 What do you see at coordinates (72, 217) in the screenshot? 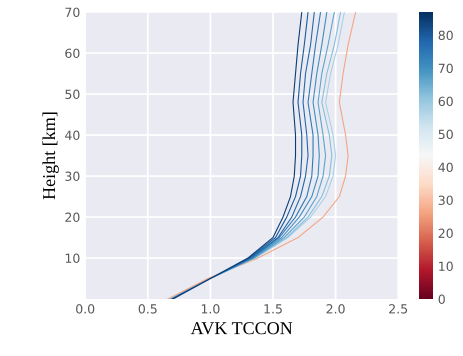
I see `y-tick-label: 20` at bounding box center [72, 217].